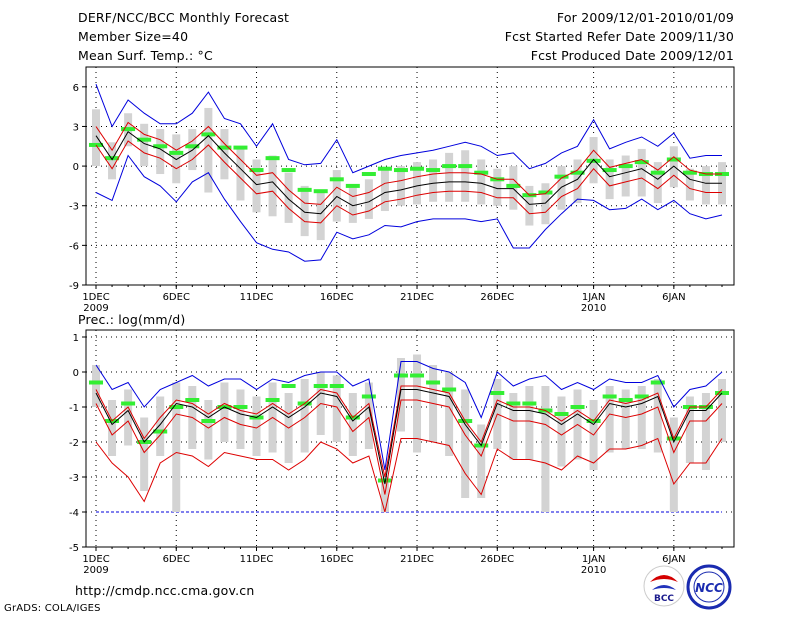 This screenshot has height=618, width=800. I want to click on prec-upper-spread-line, so click(409, 431).